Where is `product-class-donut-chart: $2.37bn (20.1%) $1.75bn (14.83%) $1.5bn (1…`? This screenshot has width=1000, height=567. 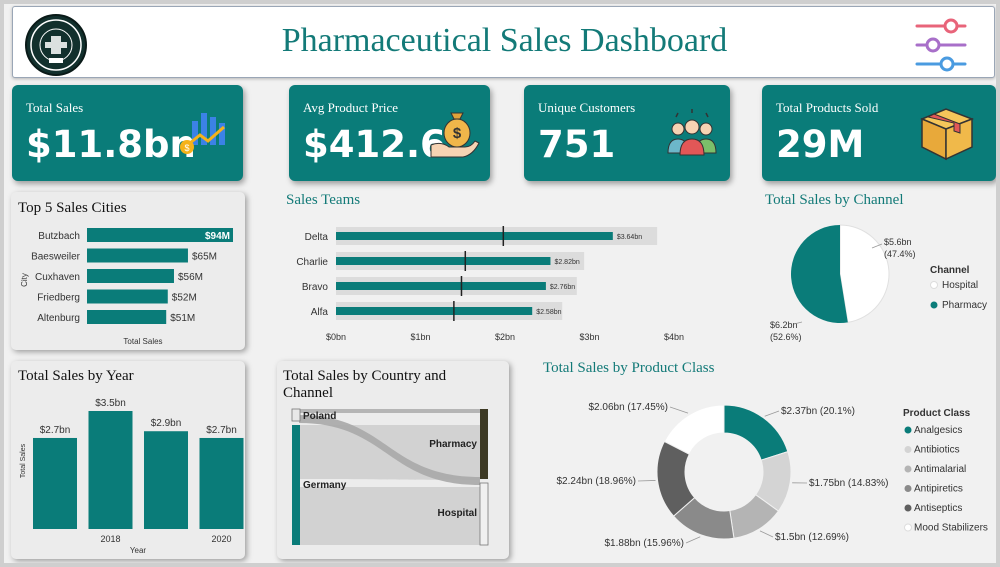 product-class-donut-chart: $2.37bn (20.1%) $1.75bn (14.83%) $1.5bn (1… is located at coordinates (772, 475).